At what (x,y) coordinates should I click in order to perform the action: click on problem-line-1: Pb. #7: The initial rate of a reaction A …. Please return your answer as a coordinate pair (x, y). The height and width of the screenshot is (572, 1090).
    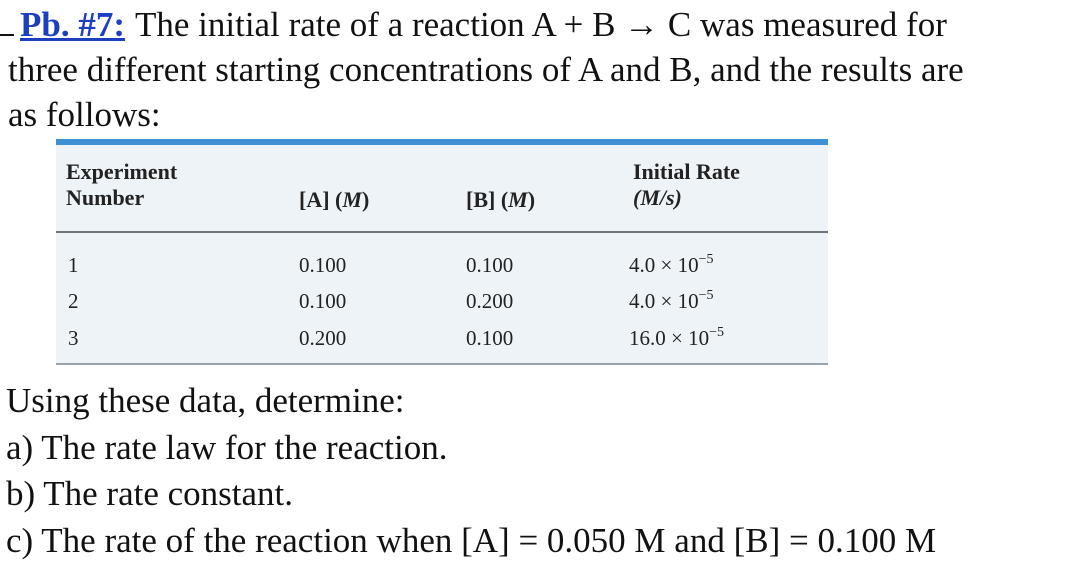
    Looking at the image, I should click on (542, 24).